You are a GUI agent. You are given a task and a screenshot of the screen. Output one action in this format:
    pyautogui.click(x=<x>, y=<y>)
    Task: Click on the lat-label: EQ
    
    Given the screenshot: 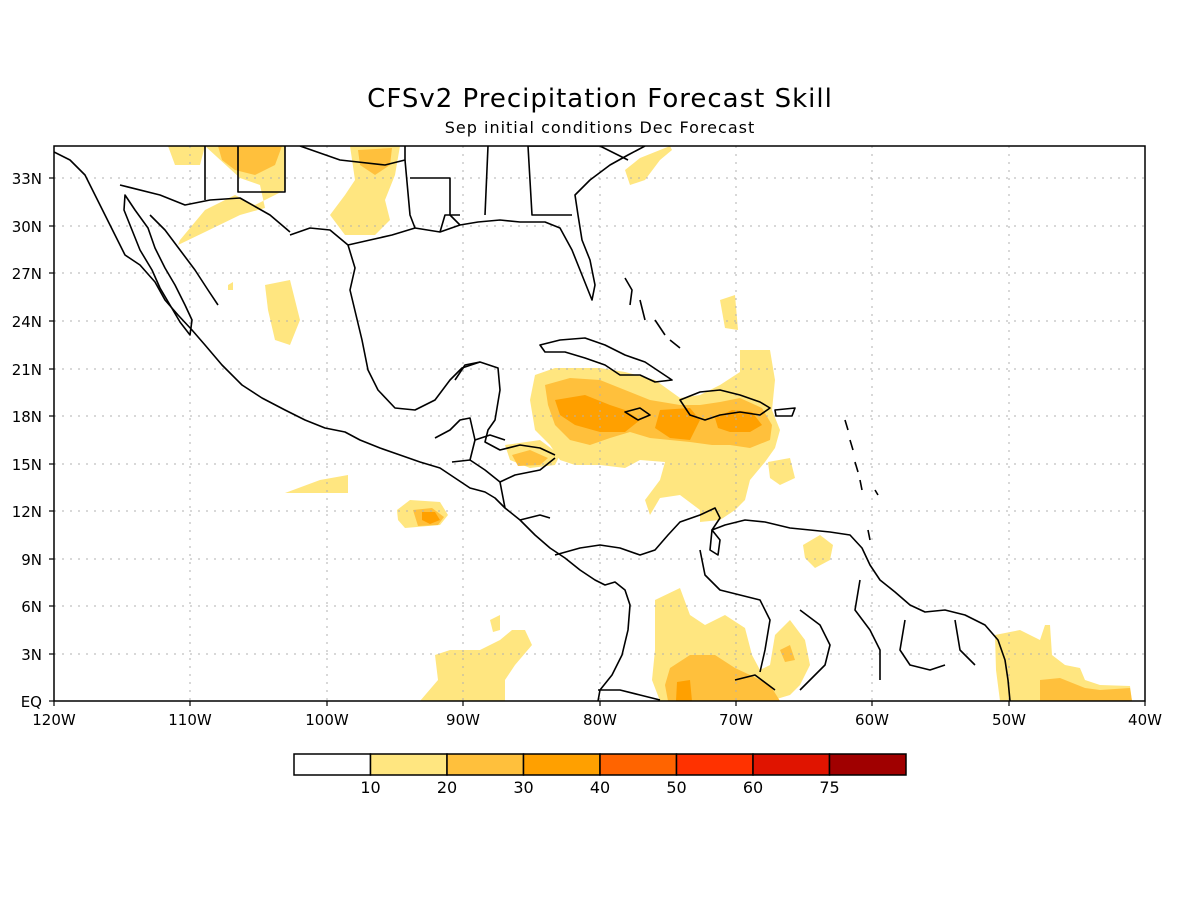 What is the action you would take?
    pyautogui.click(x=31, y=702)
    